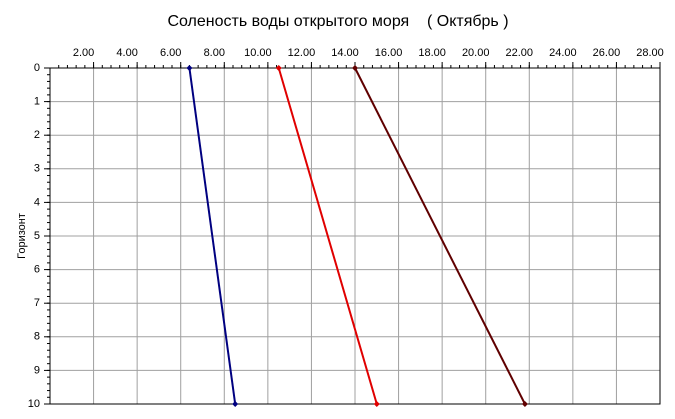  Describe the element at coordinates (37, 202) in the screenshot. I see `y-tick-label: 4` at that location.